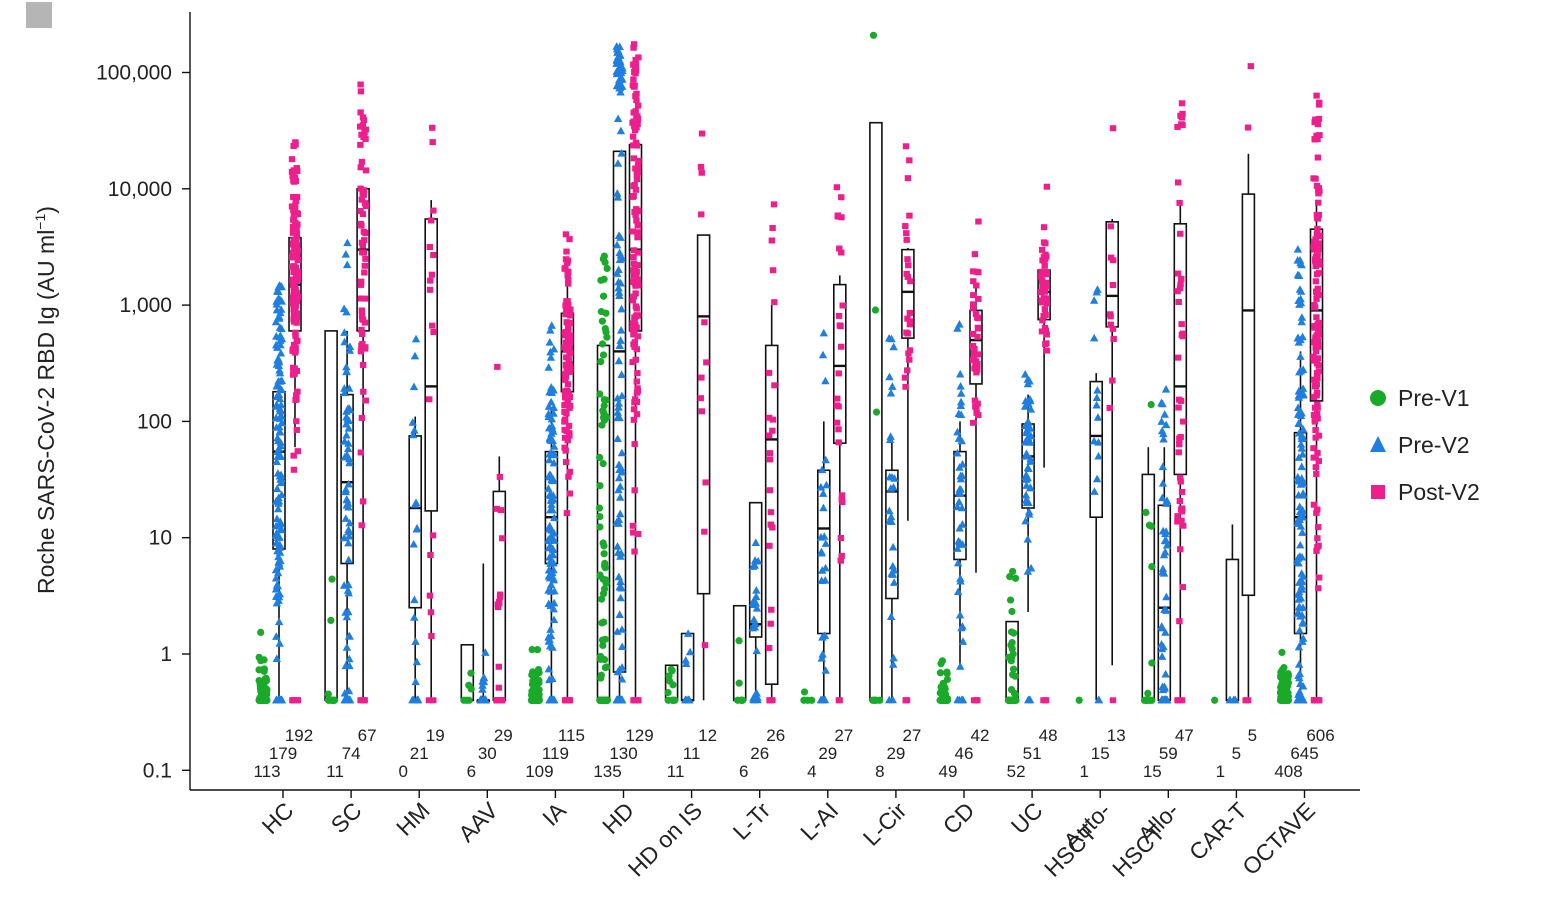 This screenshot has width=1559, height=902. What do you see at coordinates (1048, 735) in the screenshot?
I see `count-label: 48` at bounding box center [1048, 735].